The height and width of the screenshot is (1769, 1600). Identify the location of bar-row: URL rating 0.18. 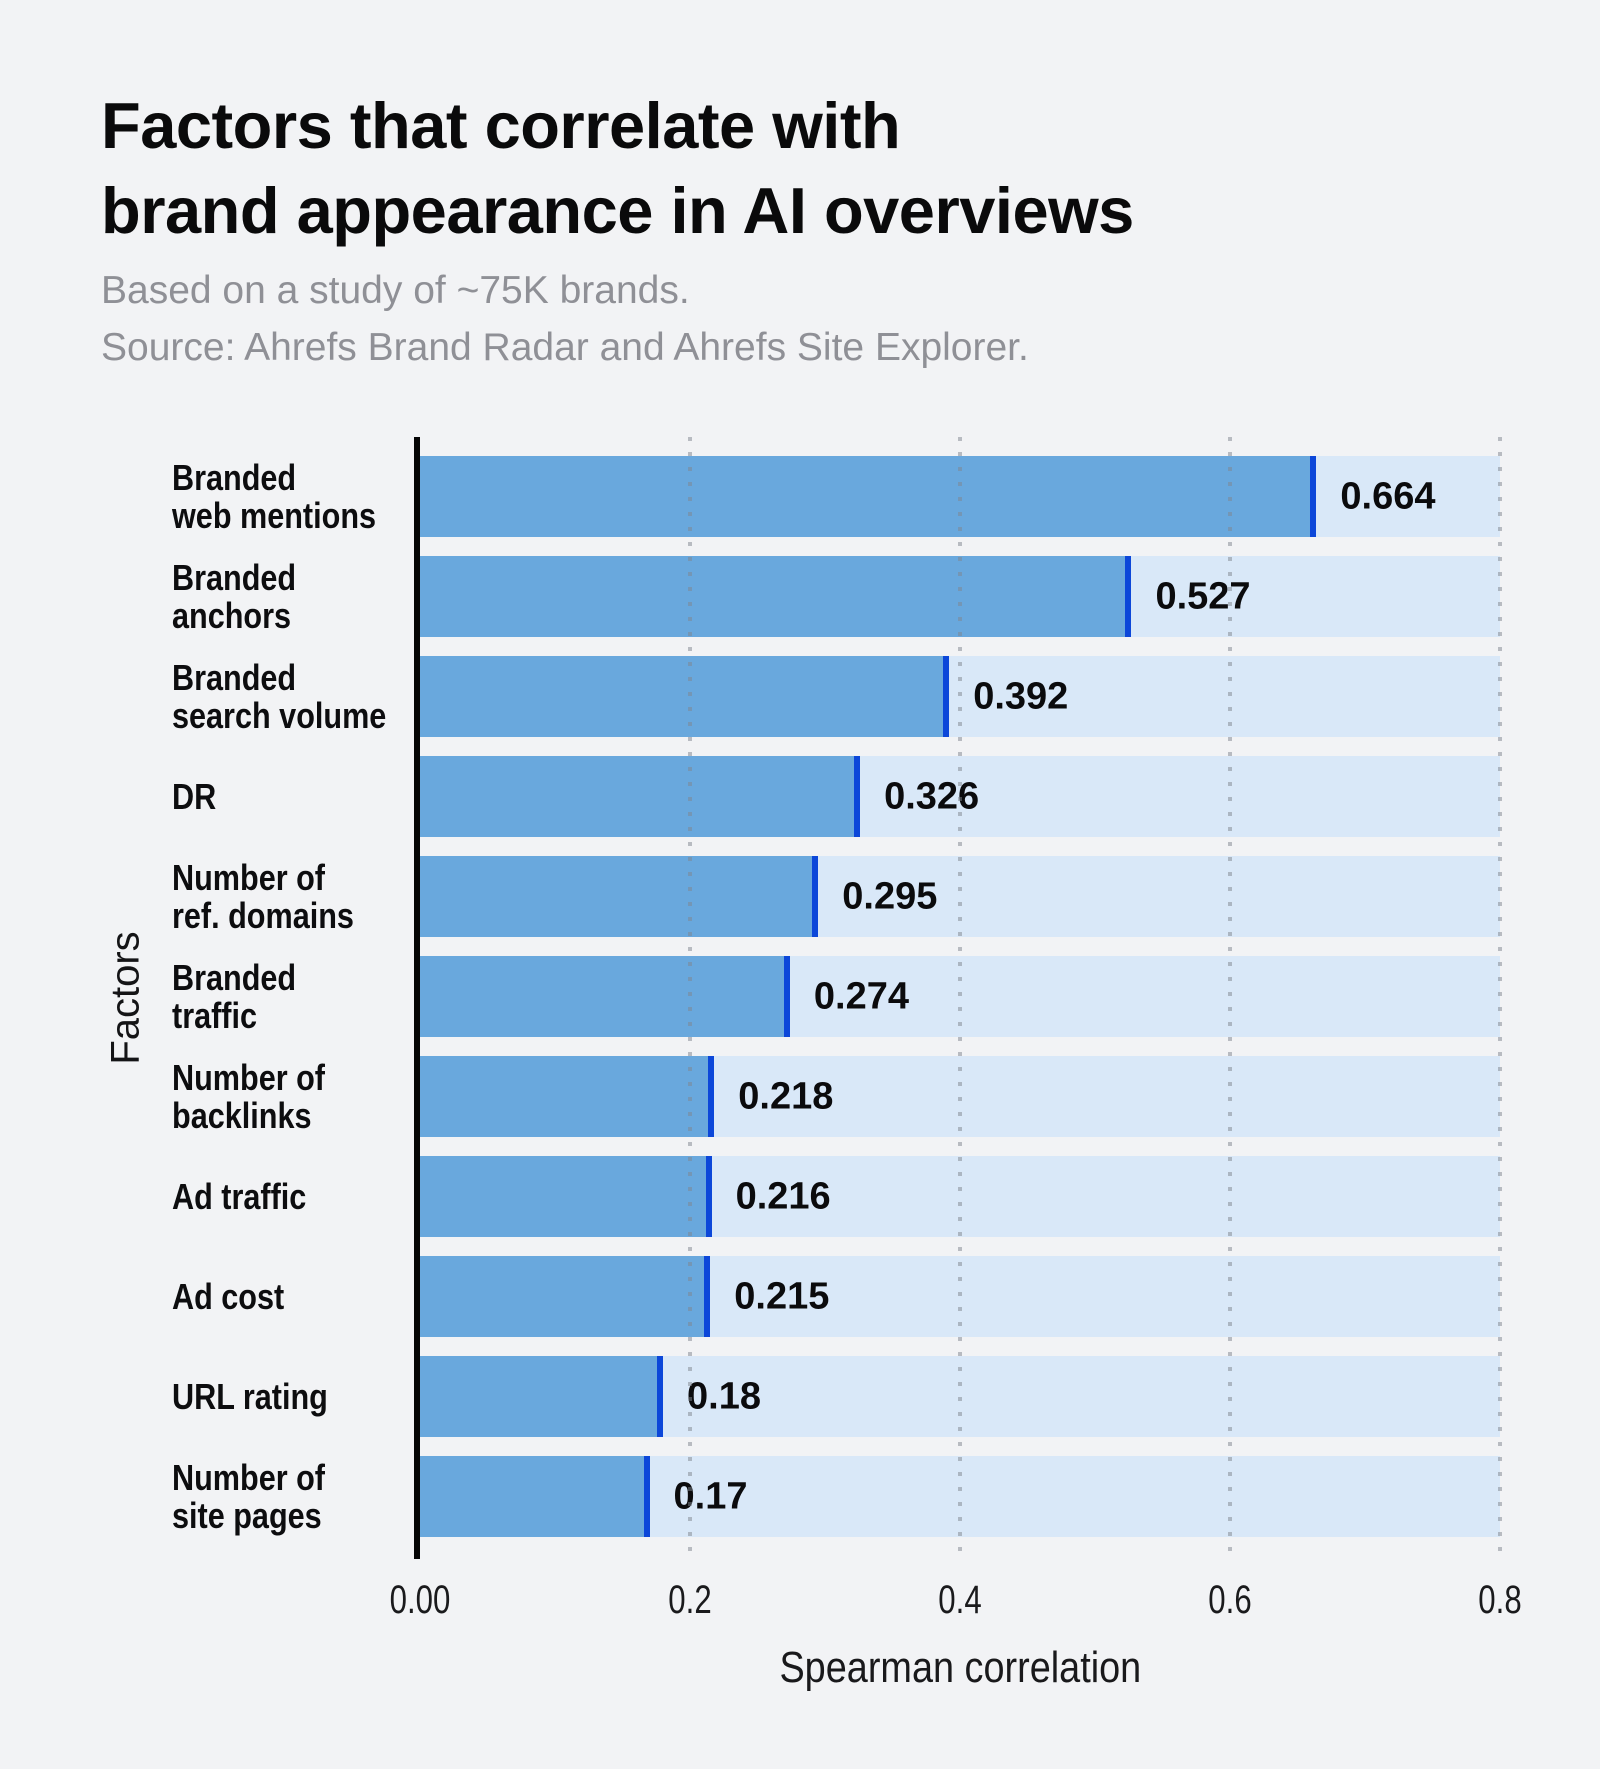
(836, 1396).